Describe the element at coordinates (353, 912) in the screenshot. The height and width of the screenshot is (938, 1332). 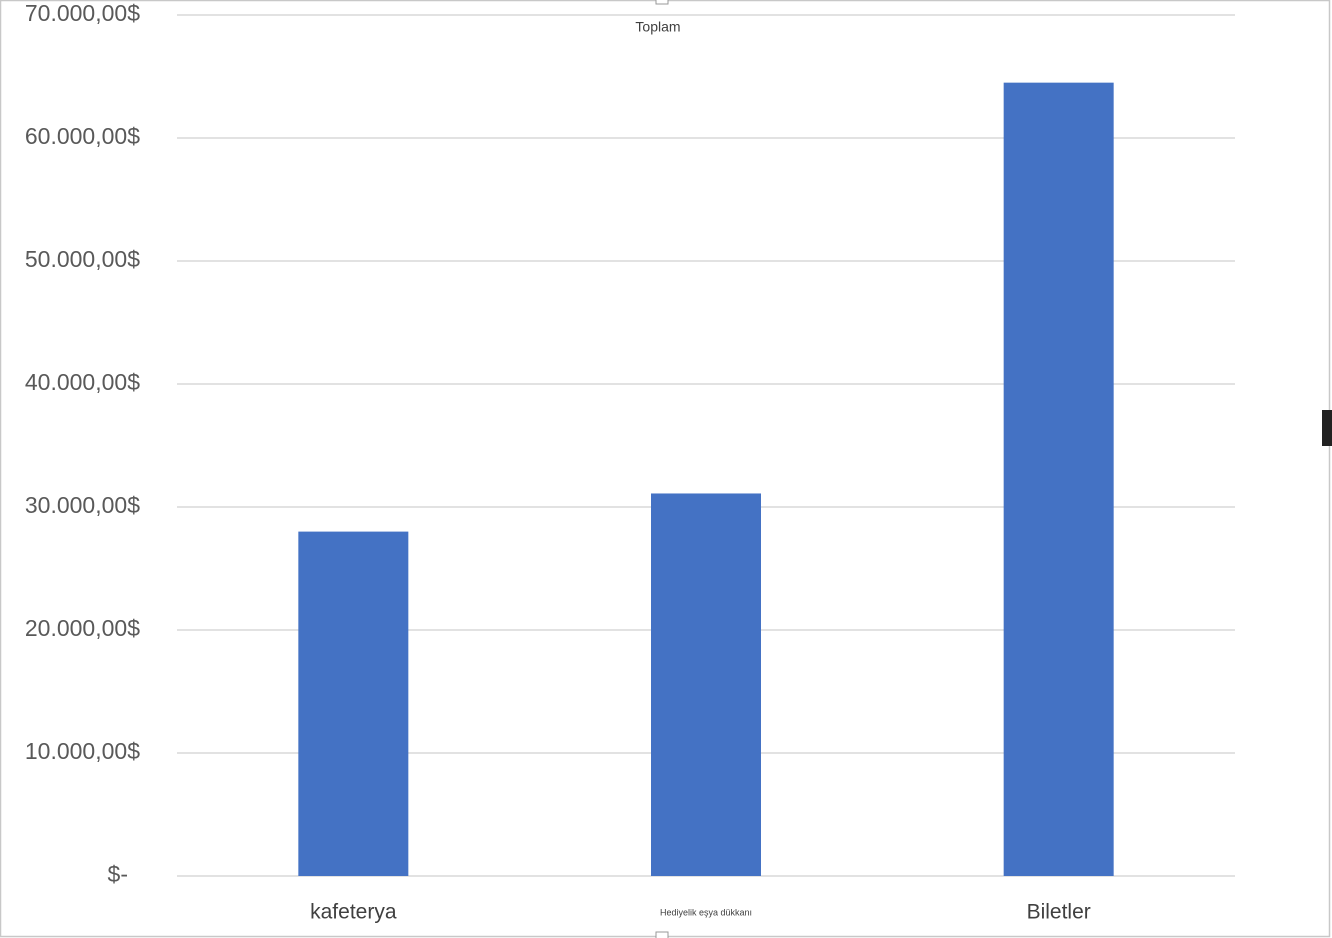
I see `x-tick-label: kafeterya` at that location.